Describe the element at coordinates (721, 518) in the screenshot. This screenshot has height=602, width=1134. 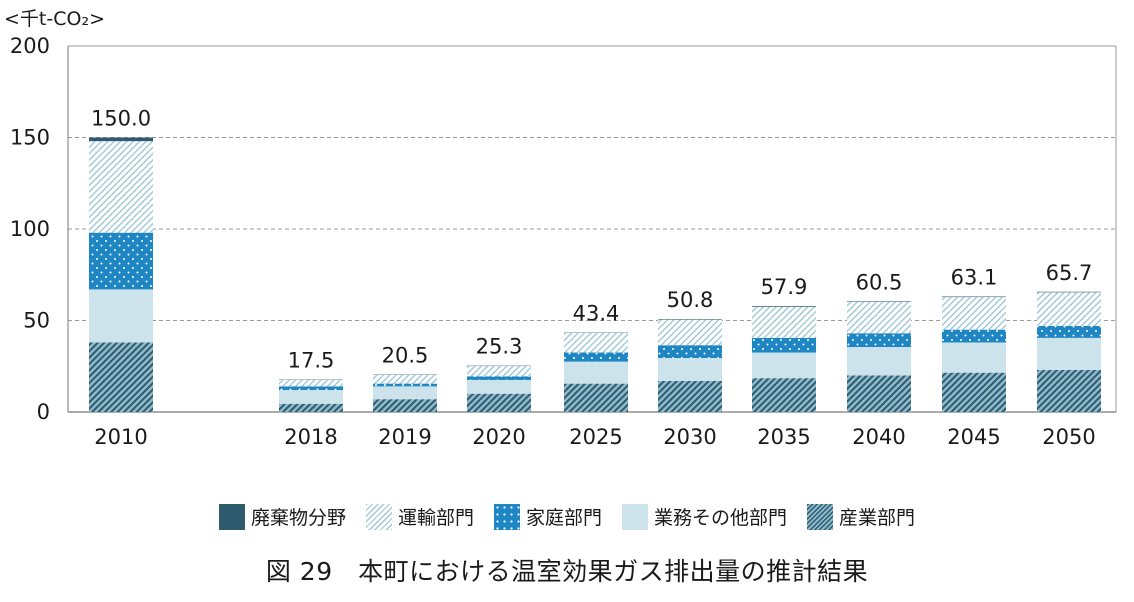
I see `legend-label-business: 業務その他部門` at that location.